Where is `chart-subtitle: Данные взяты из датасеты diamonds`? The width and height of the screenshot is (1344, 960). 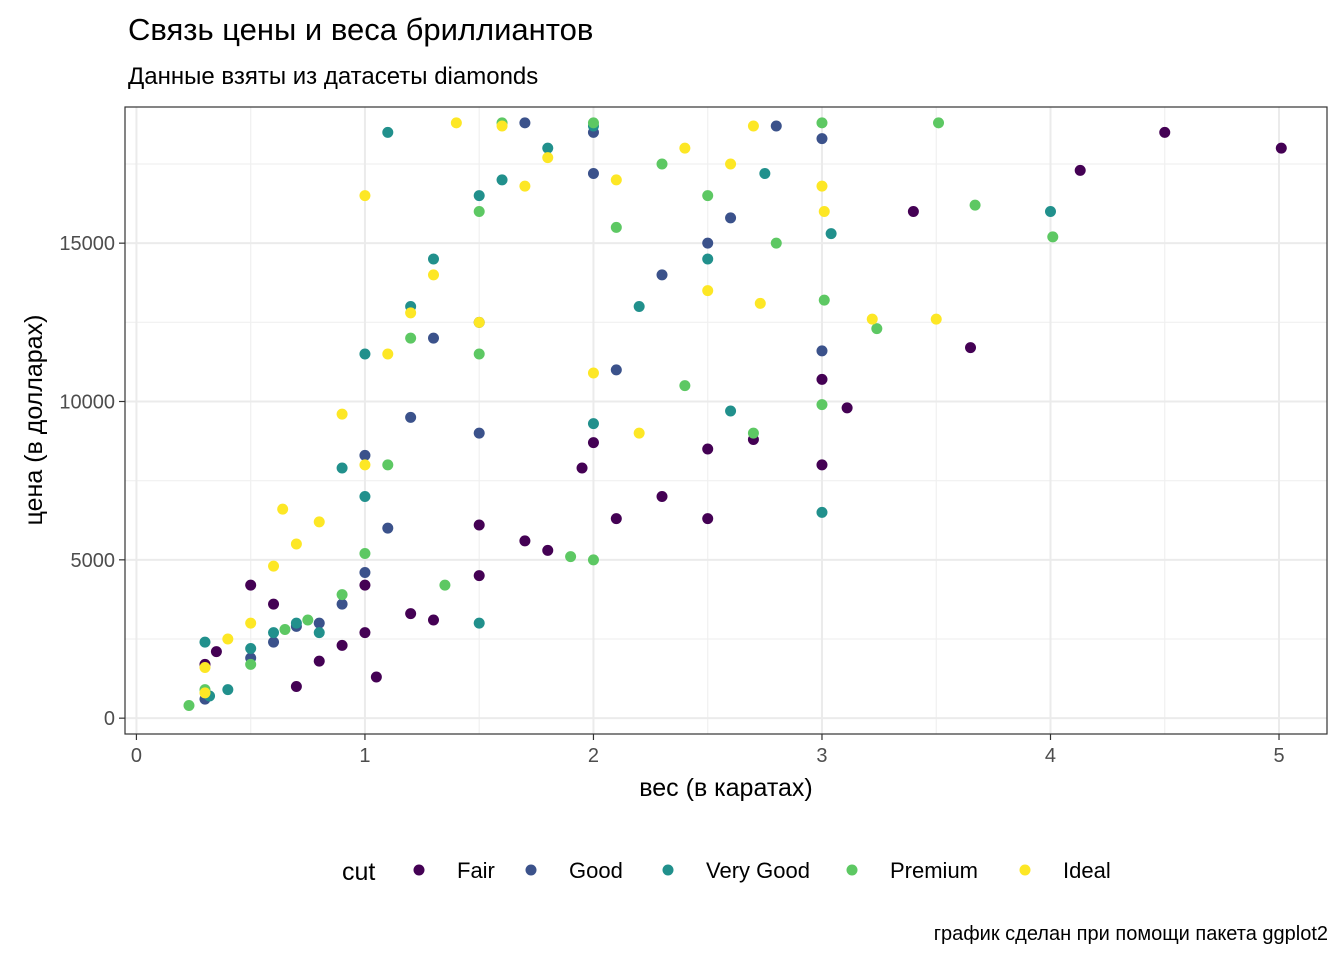
chart-subtitle: Данные взяты из датасеты diamonds is located at coordinates (333, 76).